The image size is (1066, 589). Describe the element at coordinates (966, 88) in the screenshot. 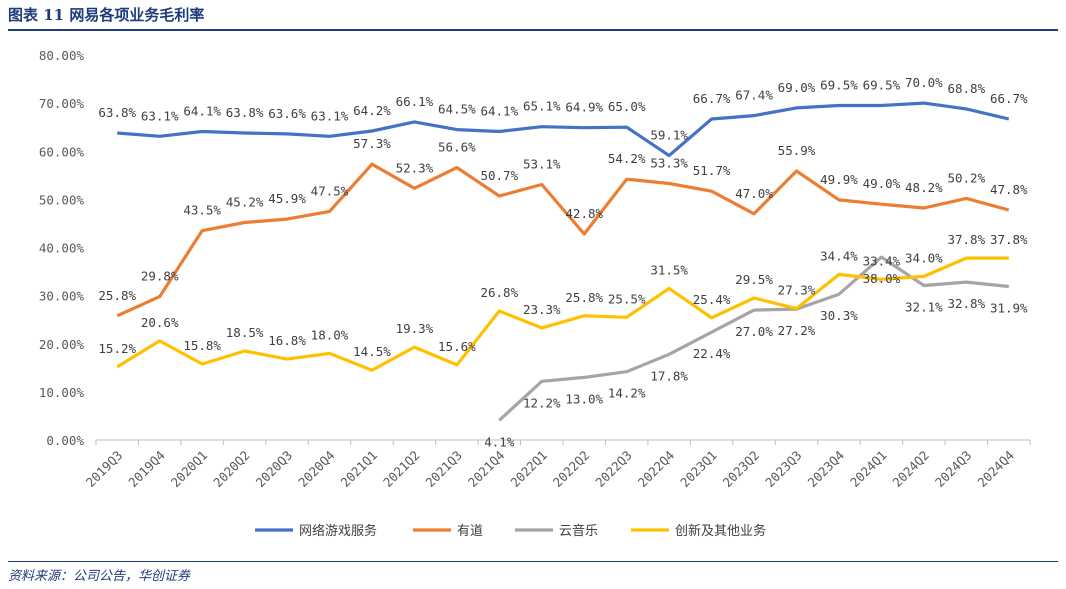

I see `data-label: 68.8%` at that location.